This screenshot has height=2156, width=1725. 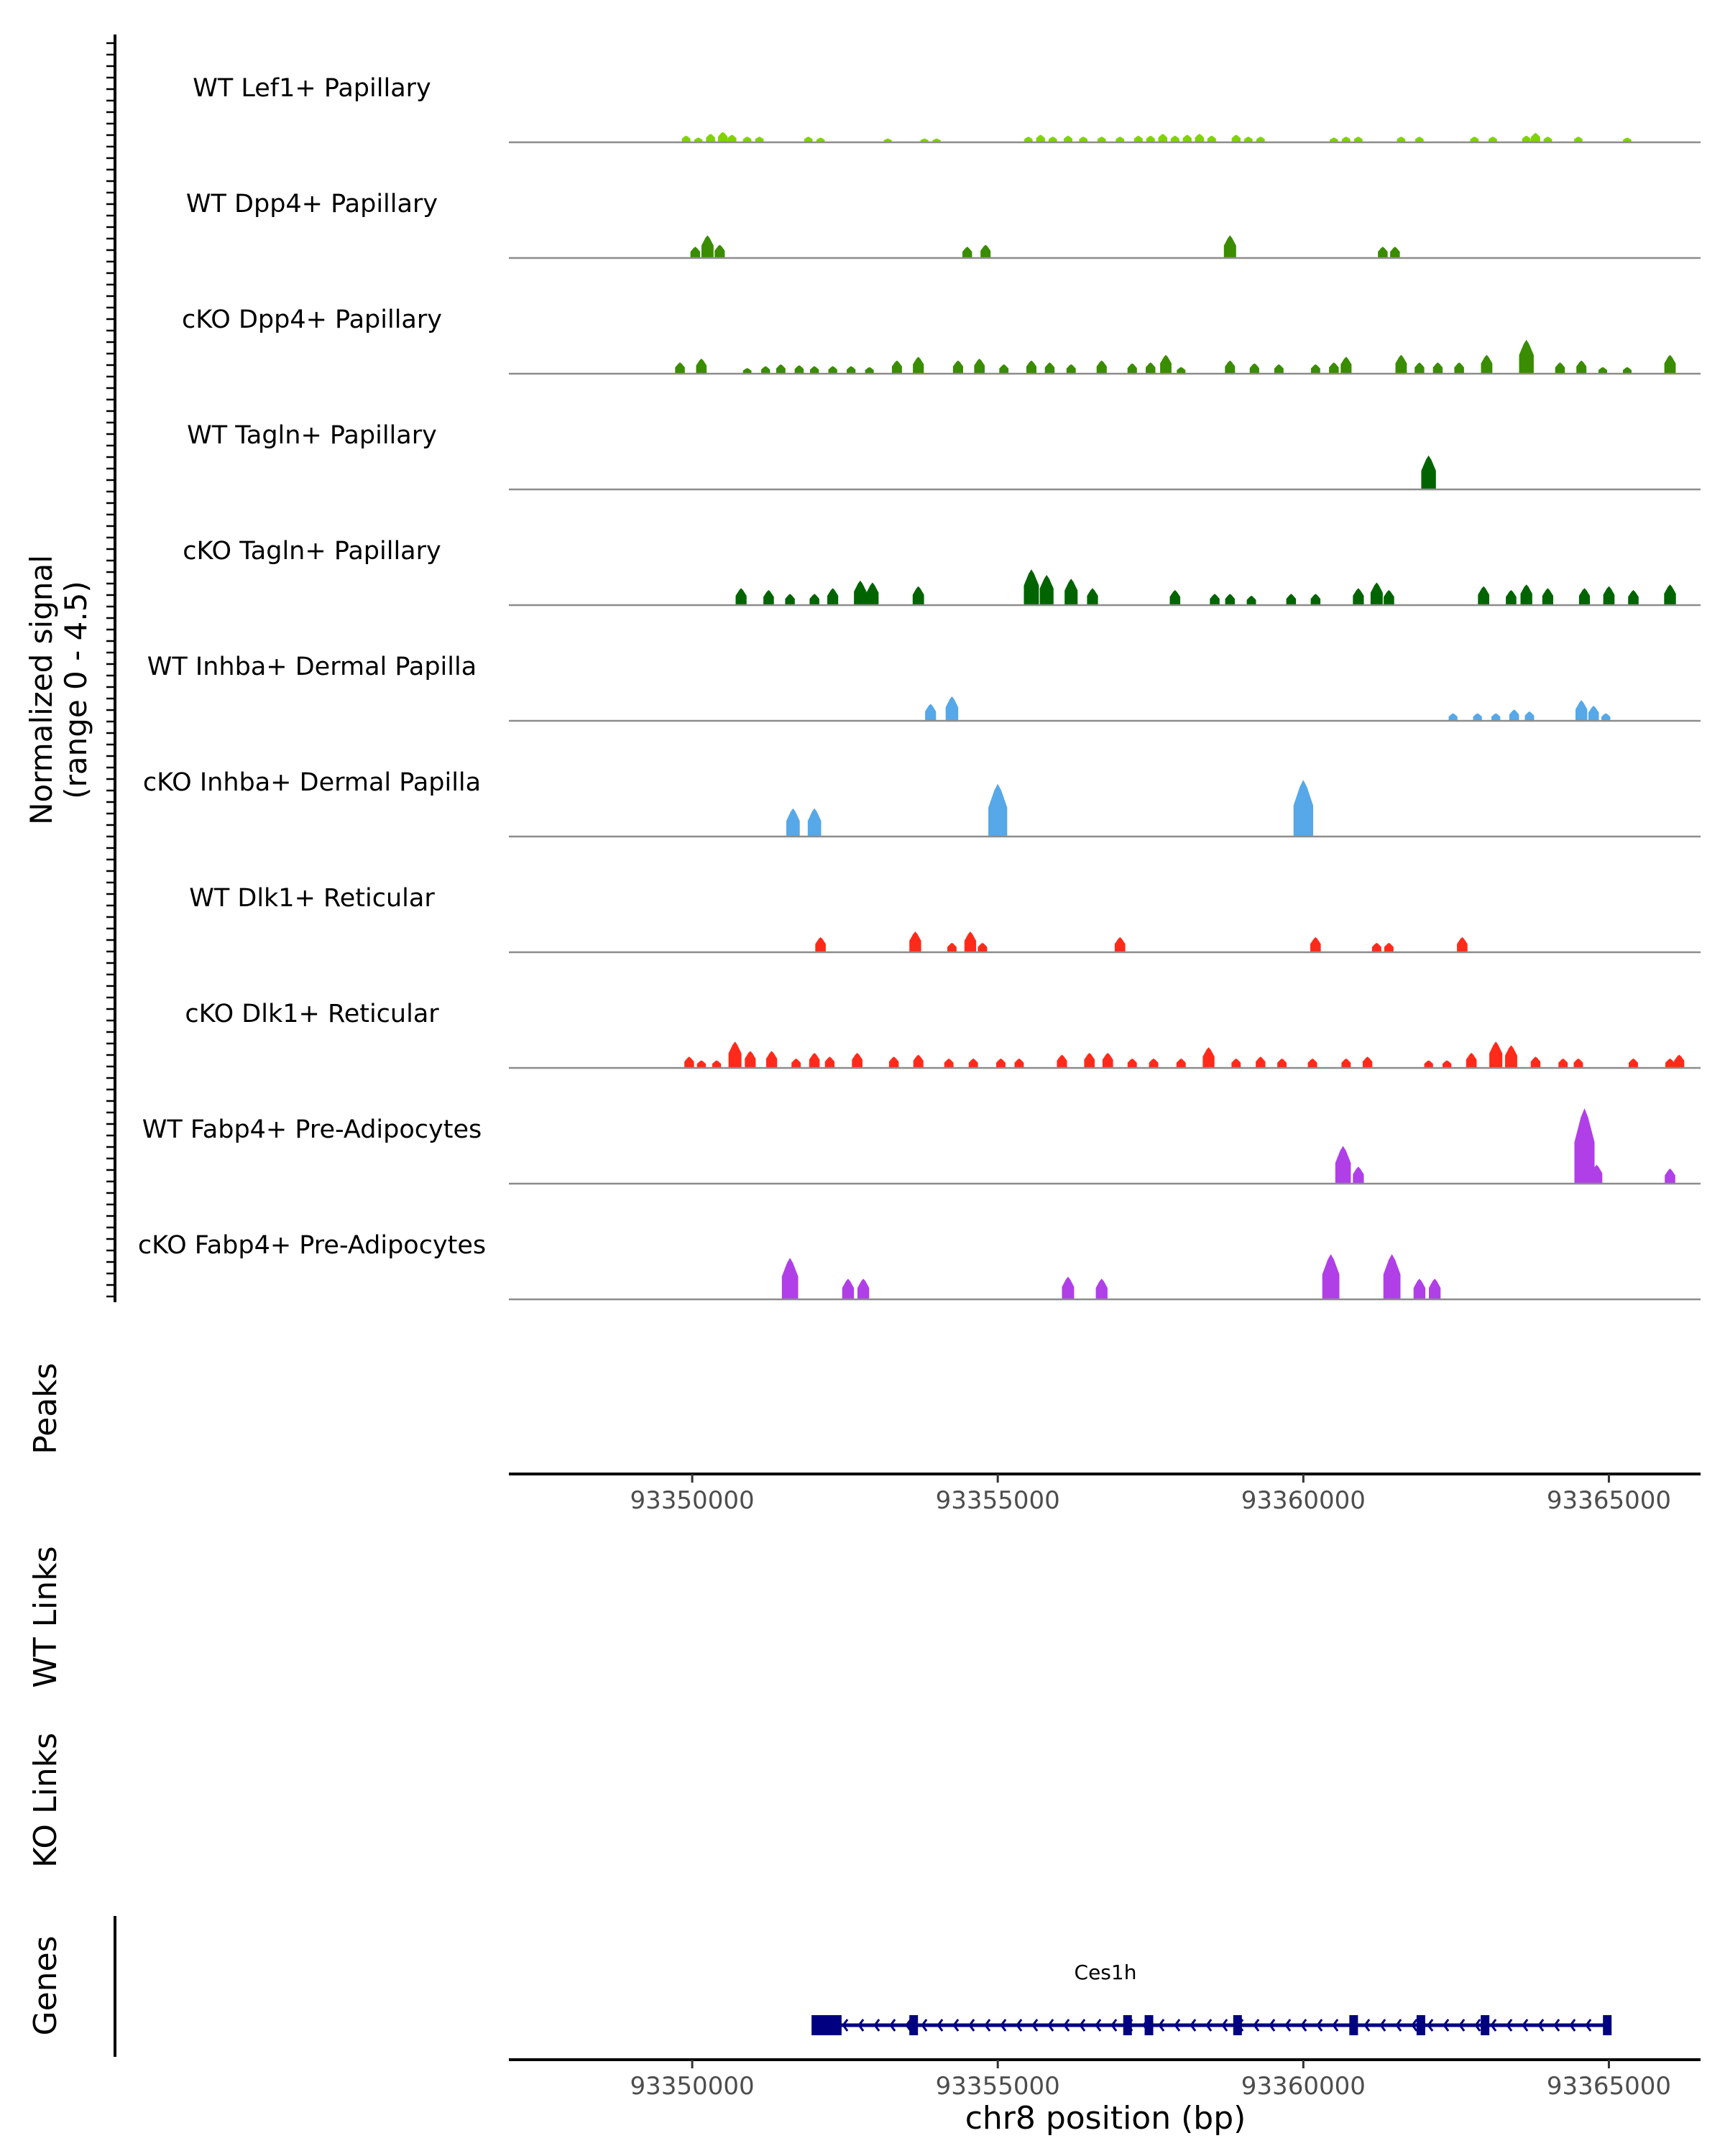 What do you see at coordinates (1303, 1500) in the screenshot?
I see `x-tick-label: 93360000` at bounding box center [1303, 1500].